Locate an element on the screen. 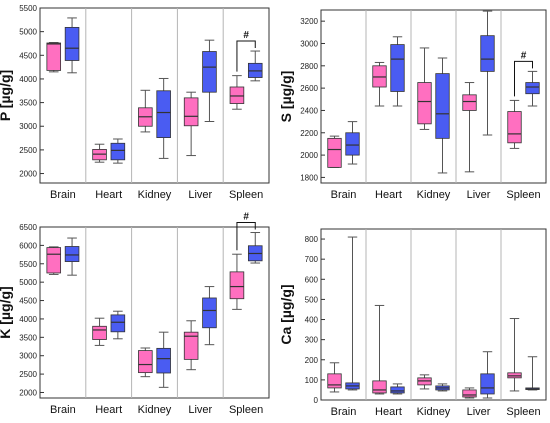  y-tick-label: 4500 is located at coordinates (28, 301).